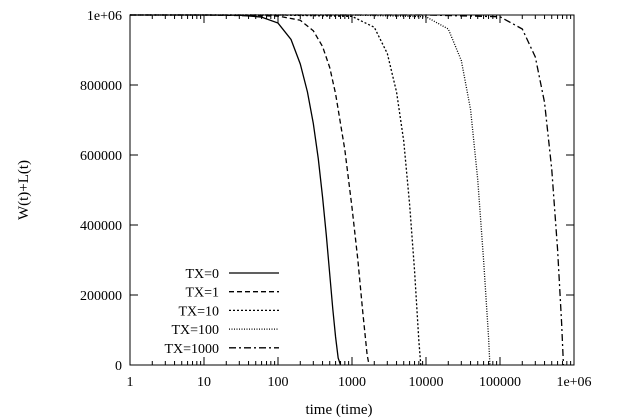 The width and height of the screenshot is (626, 420). I want to click on x-tick-label: 100000, so click(500, 382).